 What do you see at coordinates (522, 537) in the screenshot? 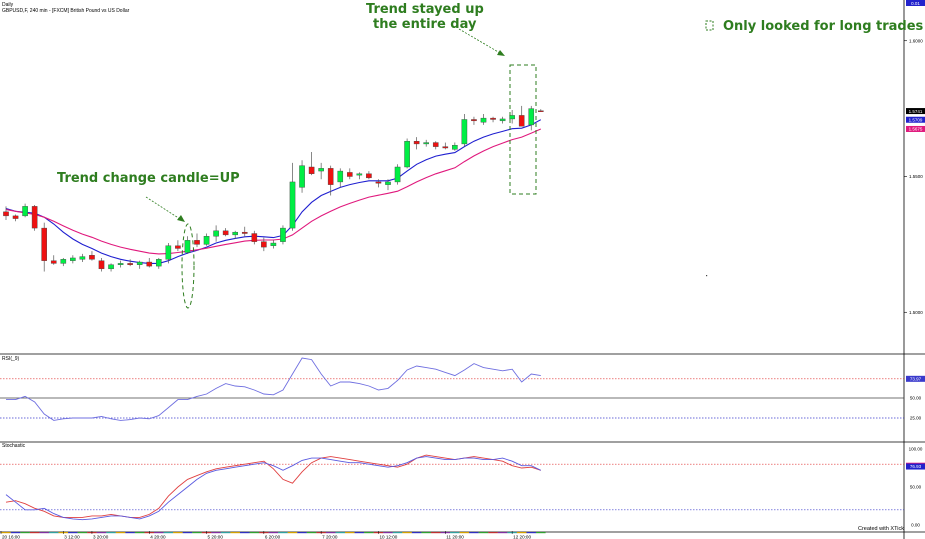
I see `time-label: 12 20:00` at bounding box center [522, 537].